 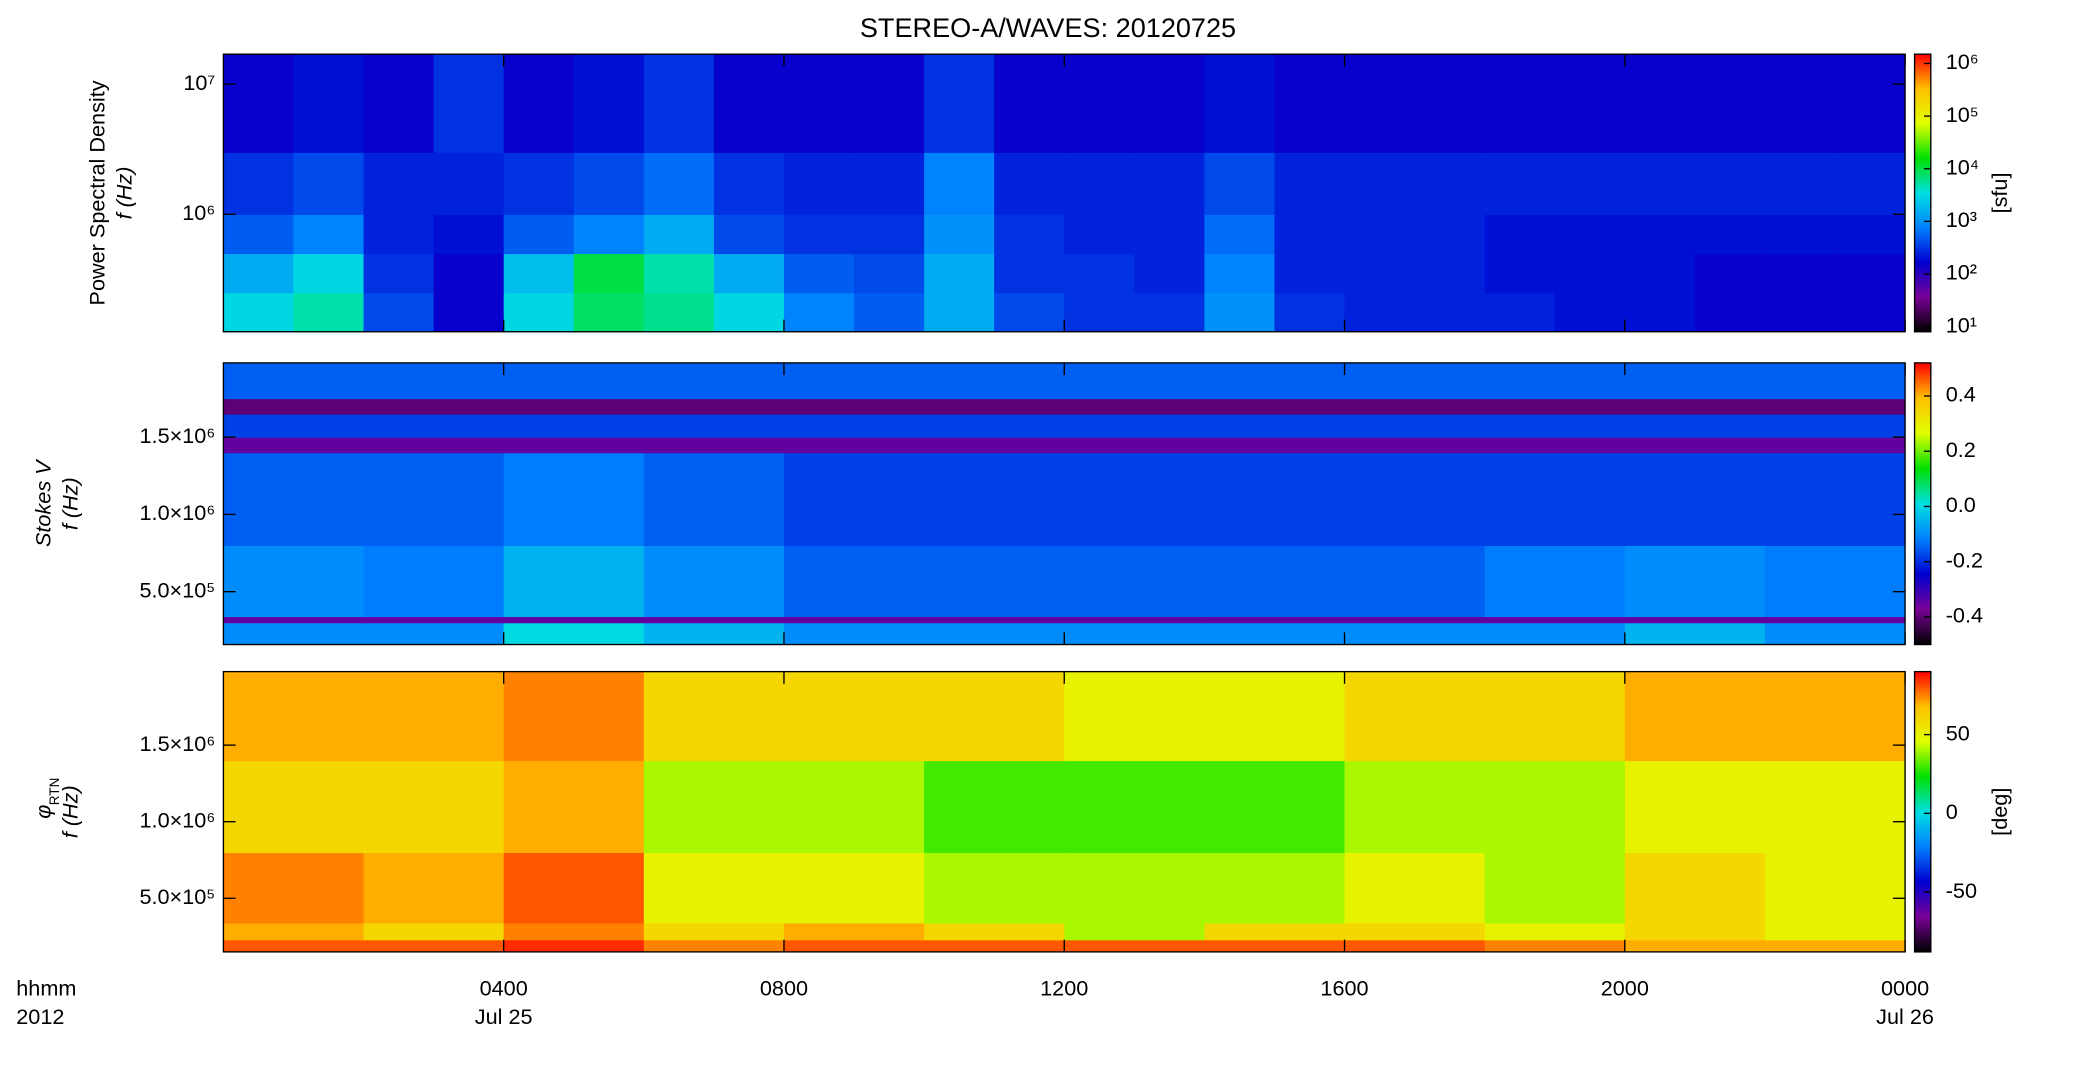 I want to click on colorbar-tick-label: 10¹, so click(x=1961, y=324).